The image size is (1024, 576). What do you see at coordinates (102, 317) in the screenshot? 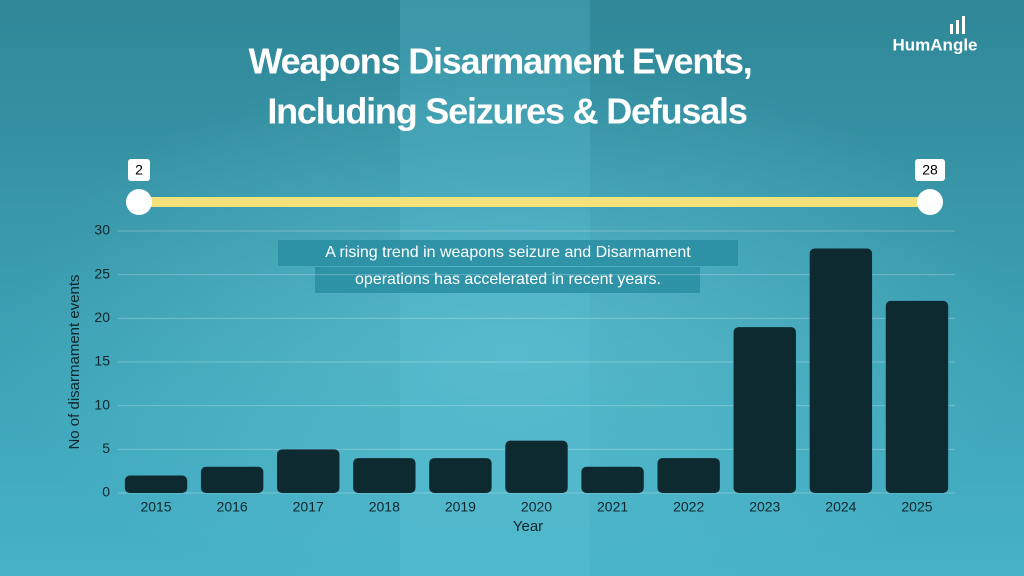
I see `y-tick-label: 20` at bounding box center [102, 317].